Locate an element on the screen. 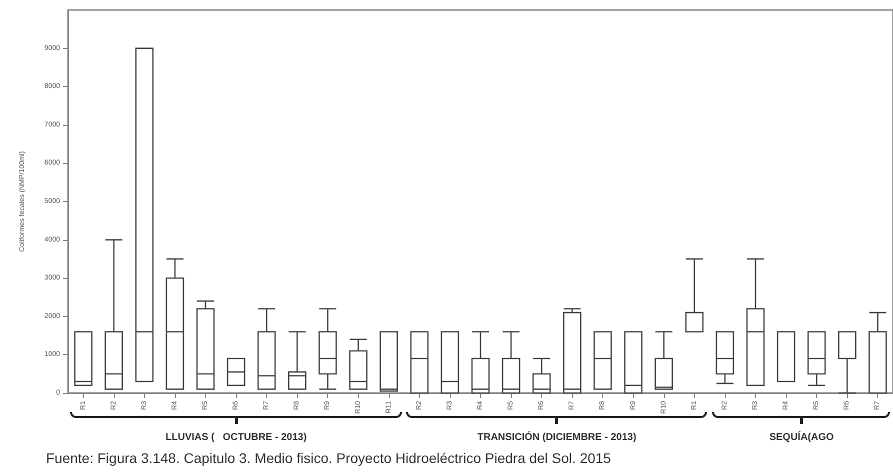 This screenshot has height=472, width=893. source-note: Fuente: Figura 3.148. Capitulo 3. Medio fisico. Proyecto Hidroeléctrico Piedra del Sol. 2015 is located at coordinates (328, 458).